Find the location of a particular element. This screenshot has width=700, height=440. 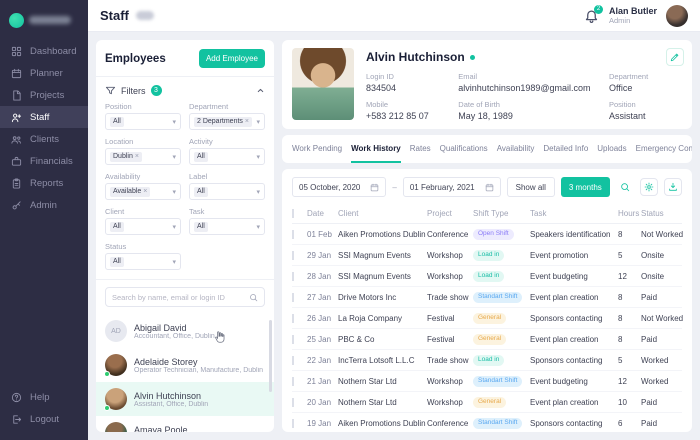

employee-search-input is located at coordinates (180, 297).